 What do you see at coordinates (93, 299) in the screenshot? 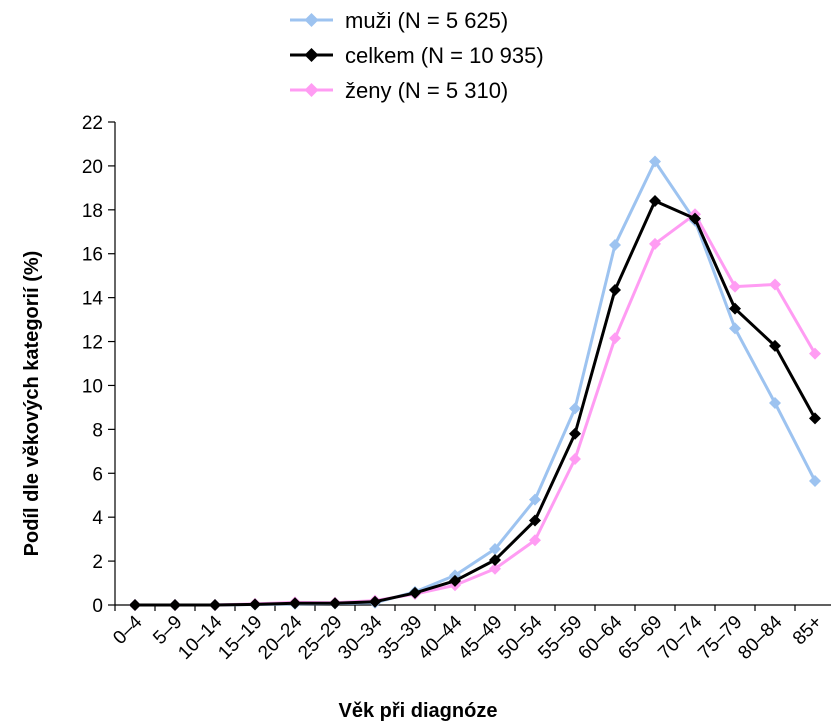
I see `y-tick-label: 14` at bounding box center [93, 299].